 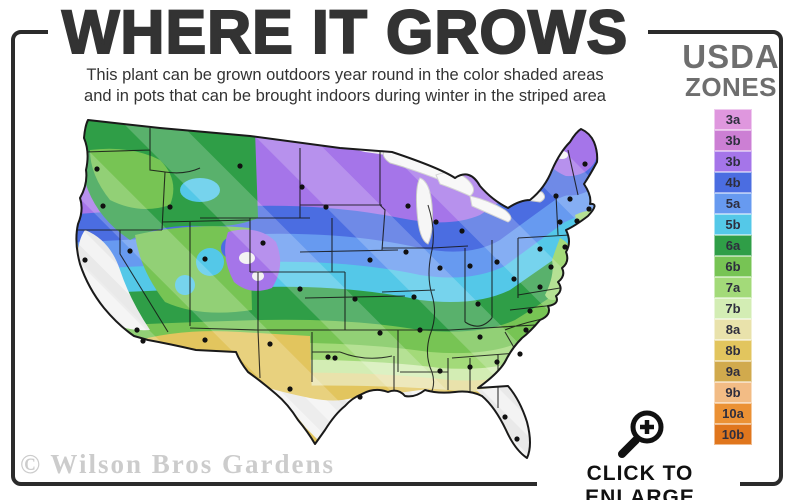 I want to click on zone-cell-9b: 9b, so click(x=733, y=392).